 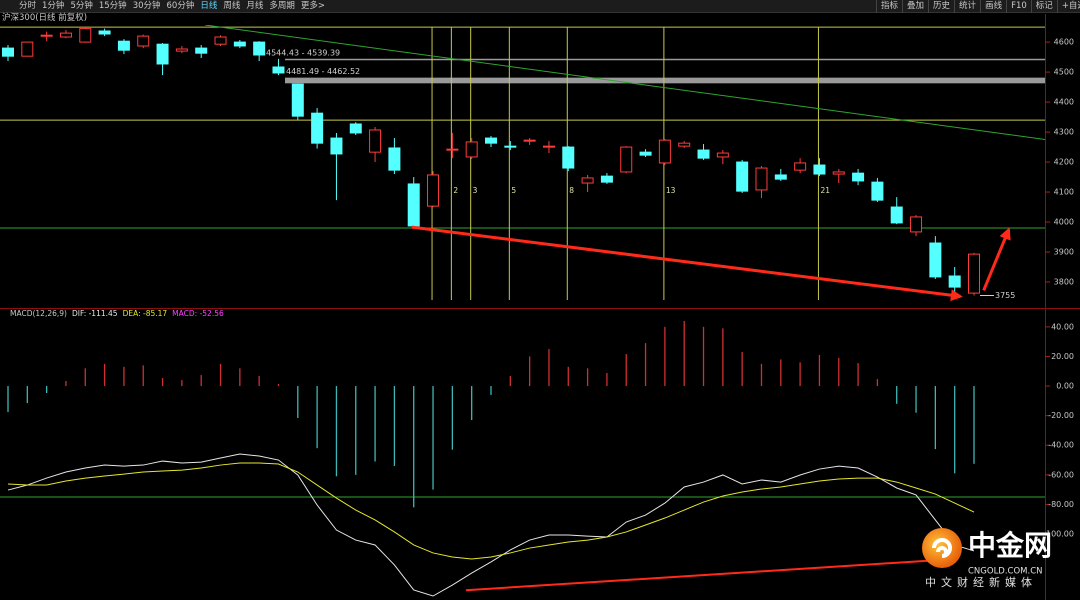 What do you see at coordinates (1062, 356) in the screenshot?
I see `y-tick-label: 20.00` at bounding box center [1062, 356].